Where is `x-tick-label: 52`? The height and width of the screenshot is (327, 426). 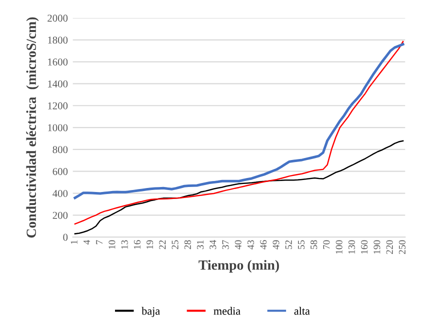 x-tick-label: 52 is located at coordinates (288, 245).